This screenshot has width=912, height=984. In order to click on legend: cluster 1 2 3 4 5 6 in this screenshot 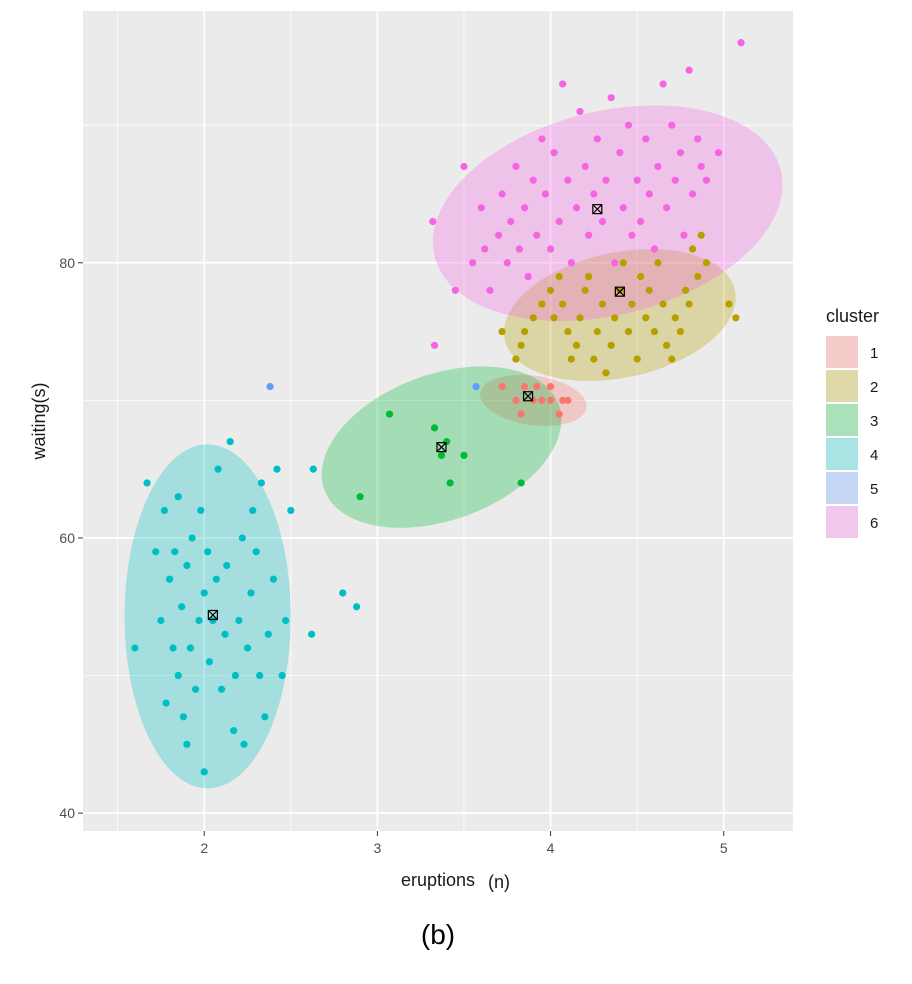, I will do `click(852, 422)`.